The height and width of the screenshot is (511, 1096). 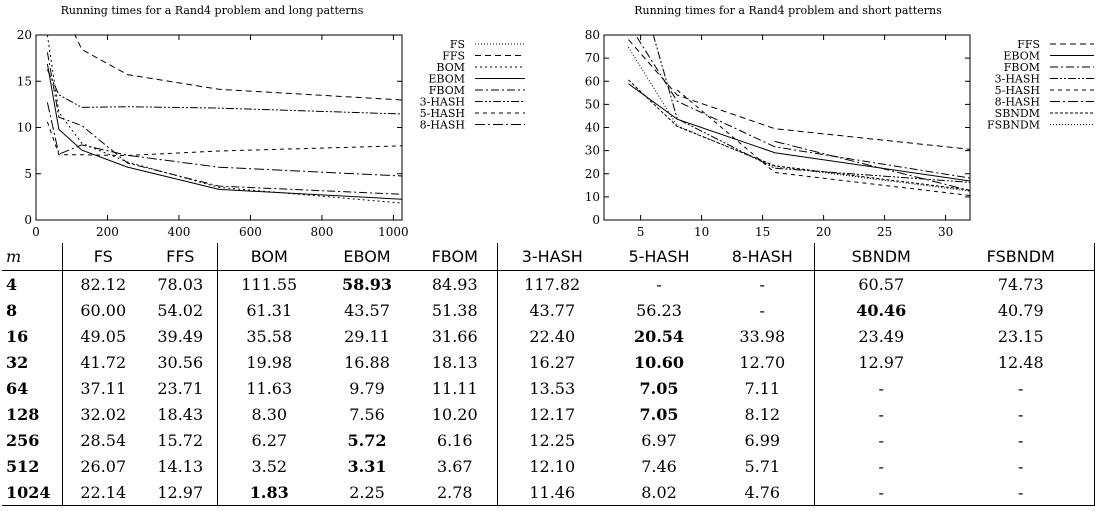 I want to click on table-cell: 2.78, so click(x=455, y=492).